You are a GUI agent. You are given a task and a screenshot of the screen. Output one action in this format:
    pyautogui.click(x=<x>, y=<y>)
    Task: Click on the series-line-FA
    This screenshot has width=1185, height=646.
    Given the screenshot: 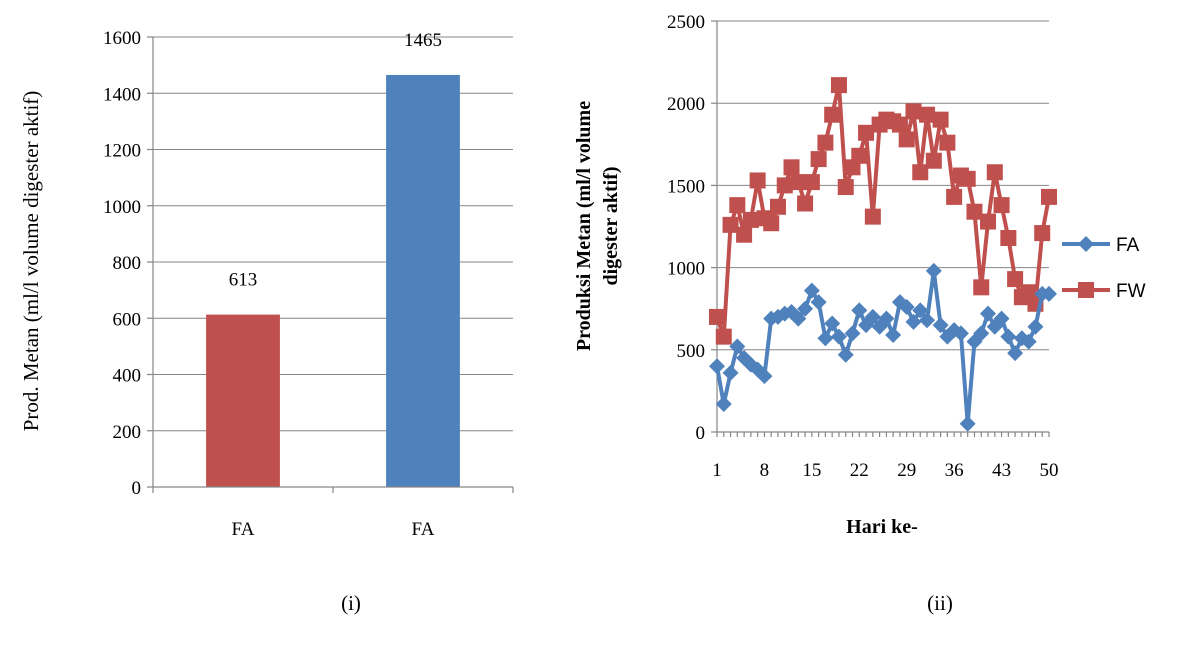 What is the action you would take?
    pyautogui.click(x=882, y=347)
    